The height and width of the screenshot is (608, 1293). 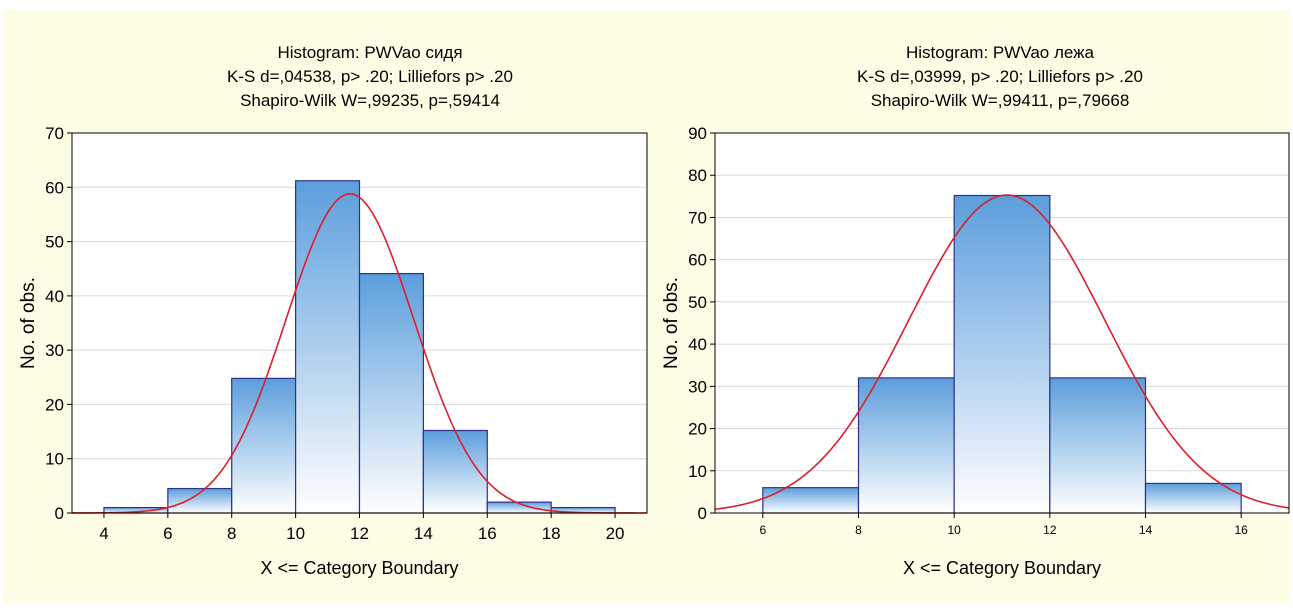 What do you see at coordinates (370, 76) in the screenshot?
I see `chart-subtitle: K-S d=,04538, p> .20; Lilliefors p> .20` at bounding box center [370, 76].